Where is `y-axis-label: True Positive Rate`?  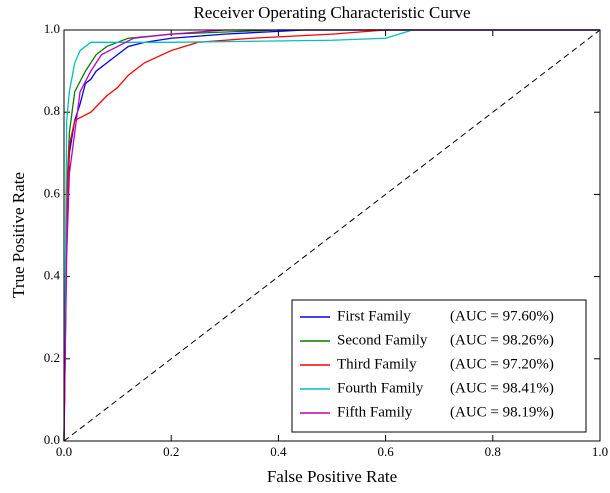 y-axis-label: True Positive Rate is located at coordinates (18, 235).